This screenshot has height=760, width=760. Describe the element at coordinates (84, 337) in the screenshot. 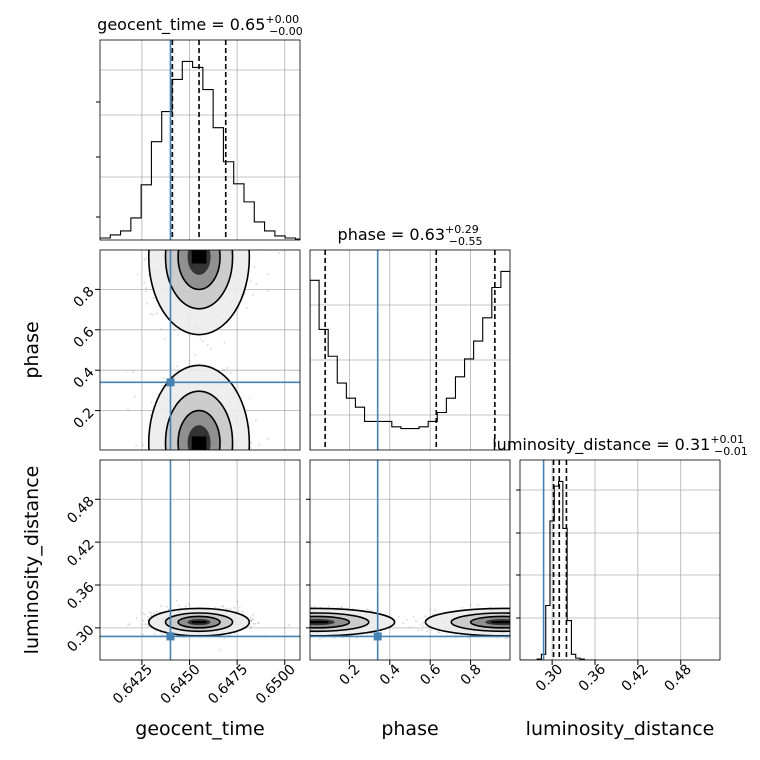

I see `ytick-label-phase-2: 0.6` at that location.